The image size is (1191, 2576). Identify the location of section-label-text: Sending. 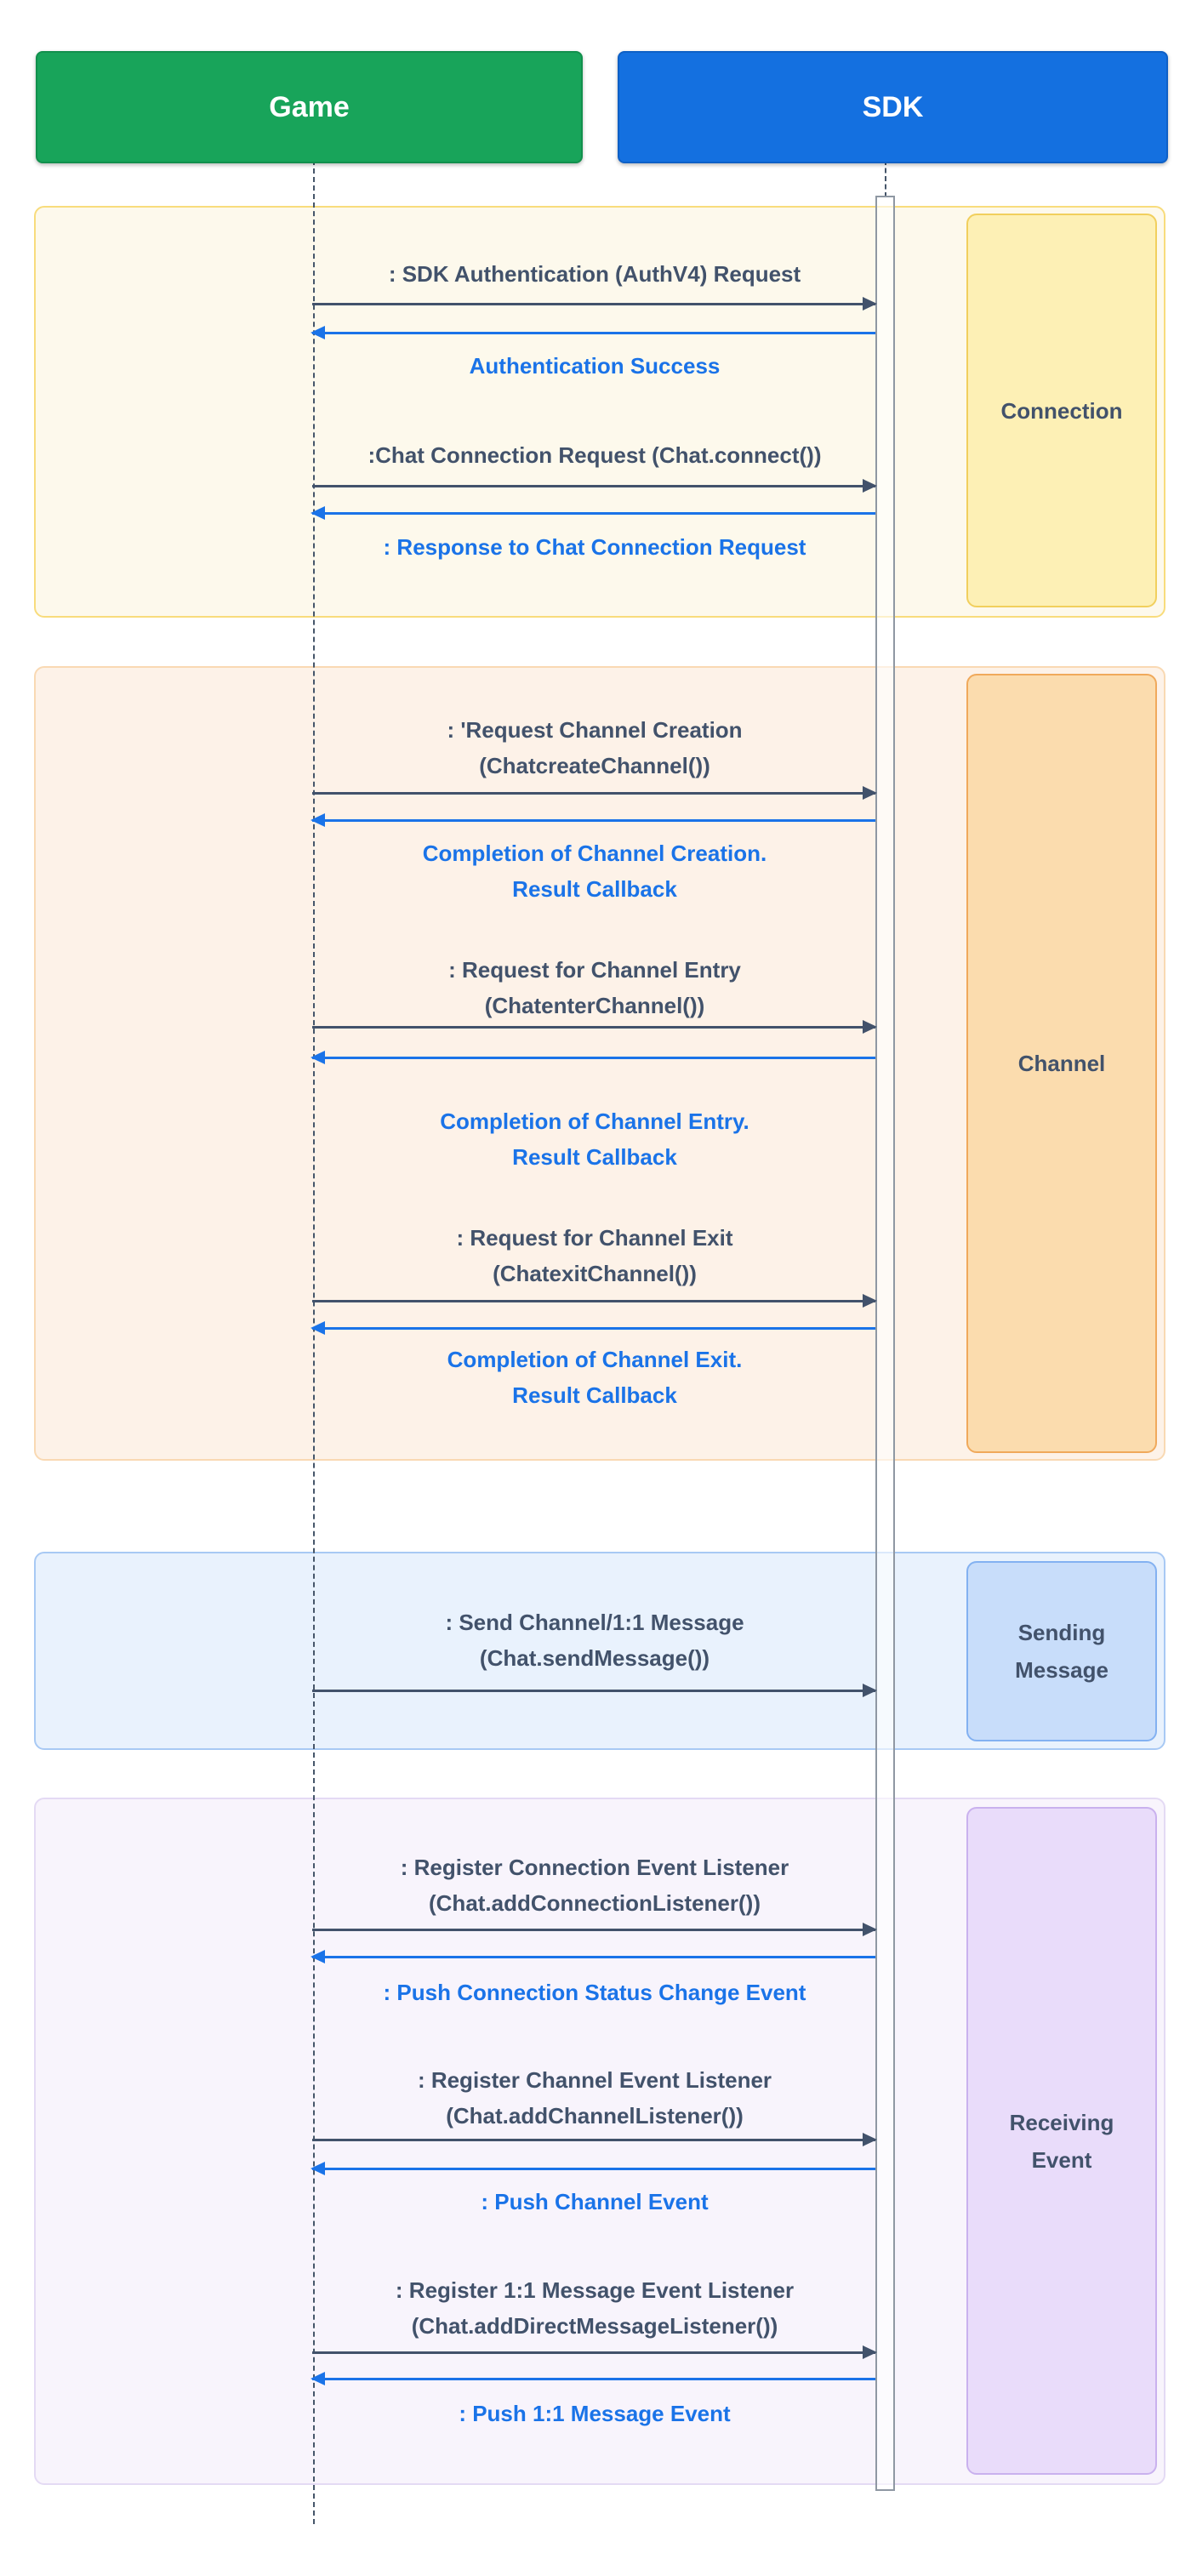
(1061, 1633).